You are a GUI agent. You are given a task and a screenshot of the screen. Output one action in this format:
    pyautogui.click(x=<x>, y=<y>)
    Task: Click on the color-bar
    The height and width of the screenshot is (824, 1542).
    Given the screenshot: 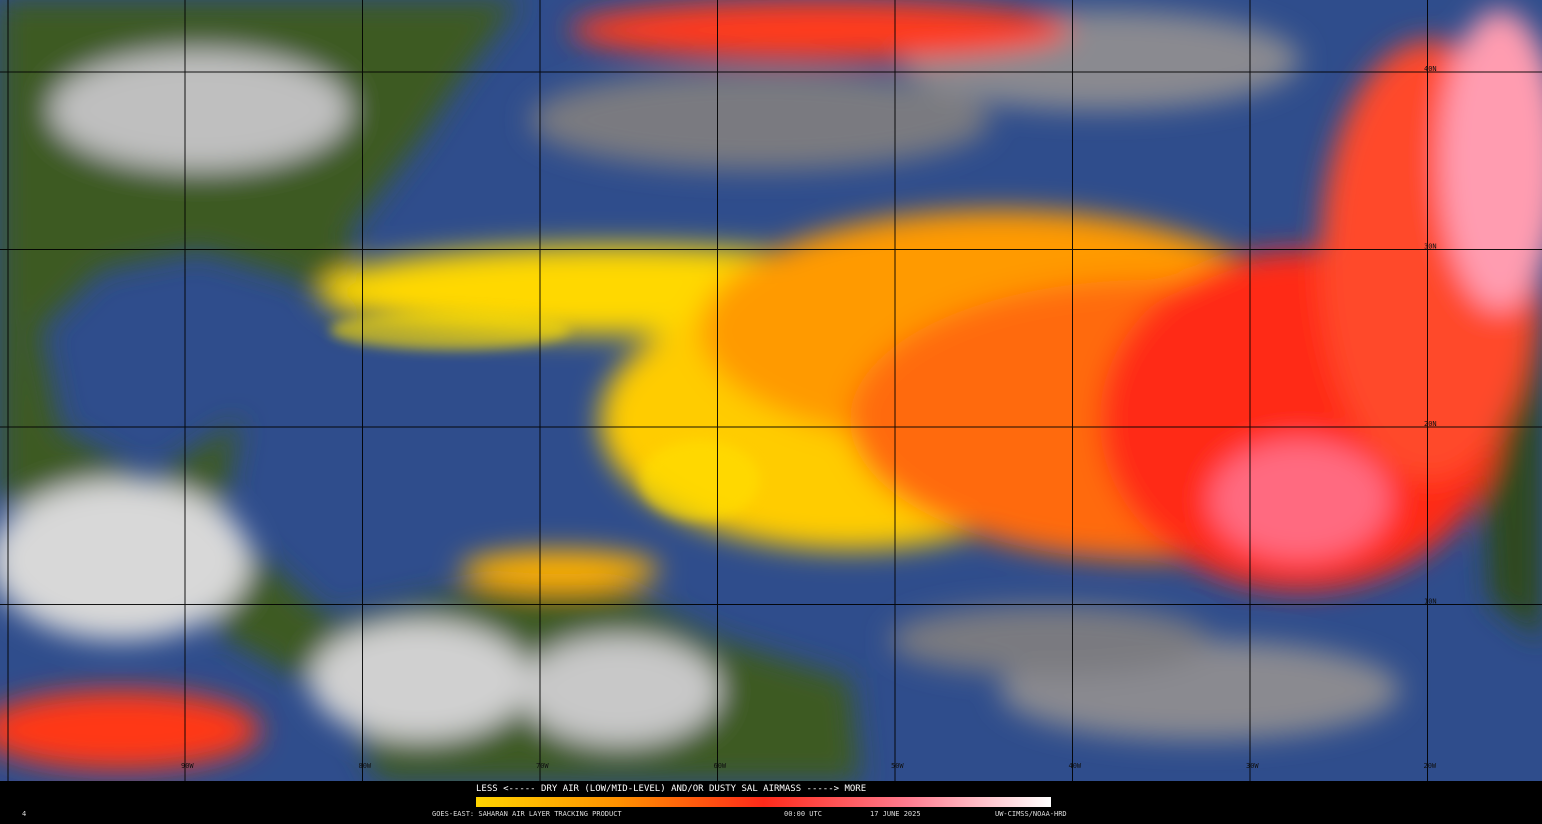 What is the action you would take?
    pyautogui.click(x=763, y=802)
    